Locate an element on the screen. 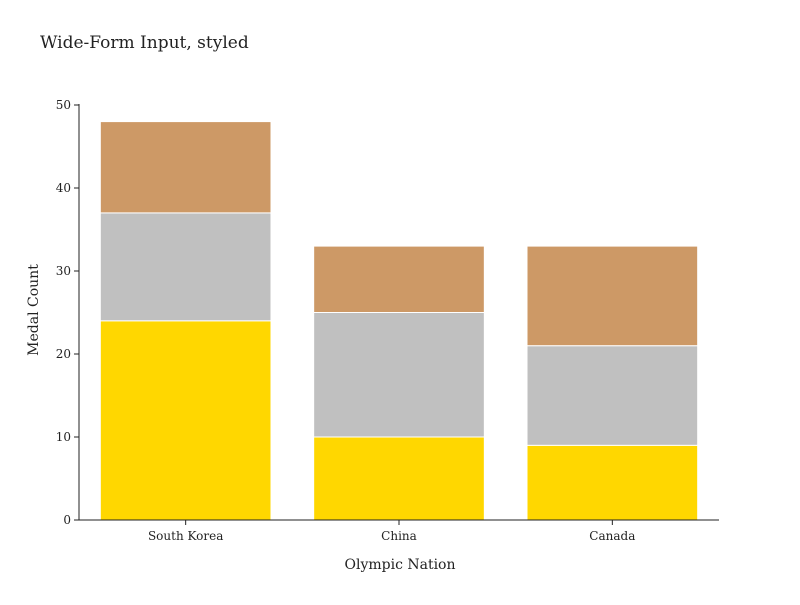 Image resolution: width=800 pixels, height=605 pixels. x-tick-label: Canada is located at coordinates (612, 536).